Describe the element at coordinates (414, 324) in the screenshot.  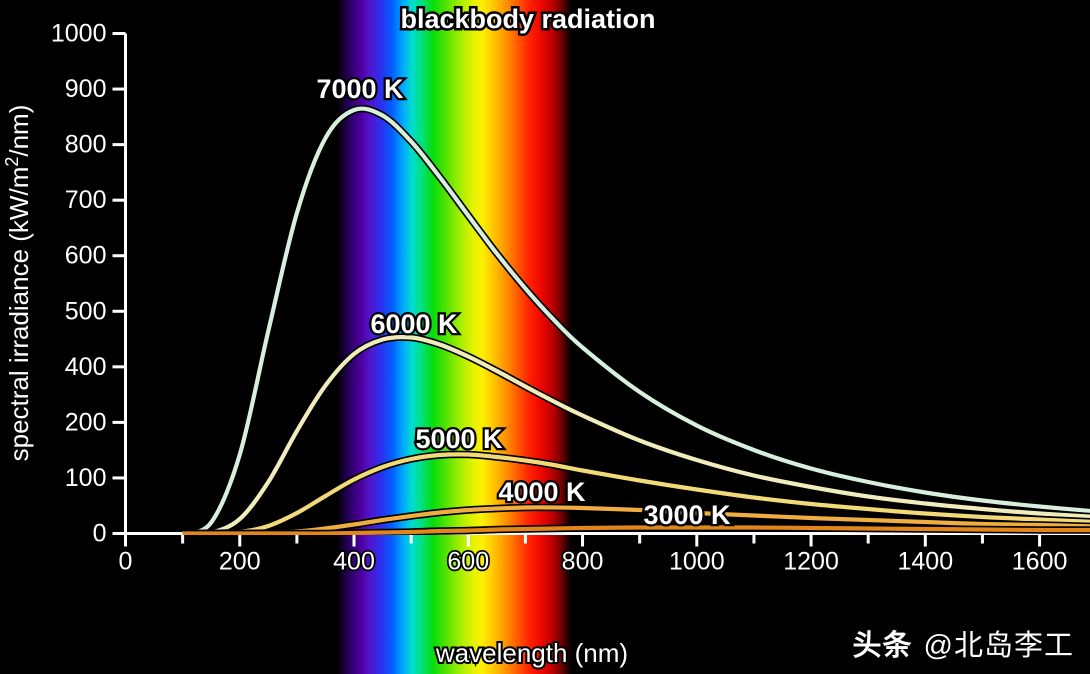
I see `curve-label-6000K: 6000 K` at that location.